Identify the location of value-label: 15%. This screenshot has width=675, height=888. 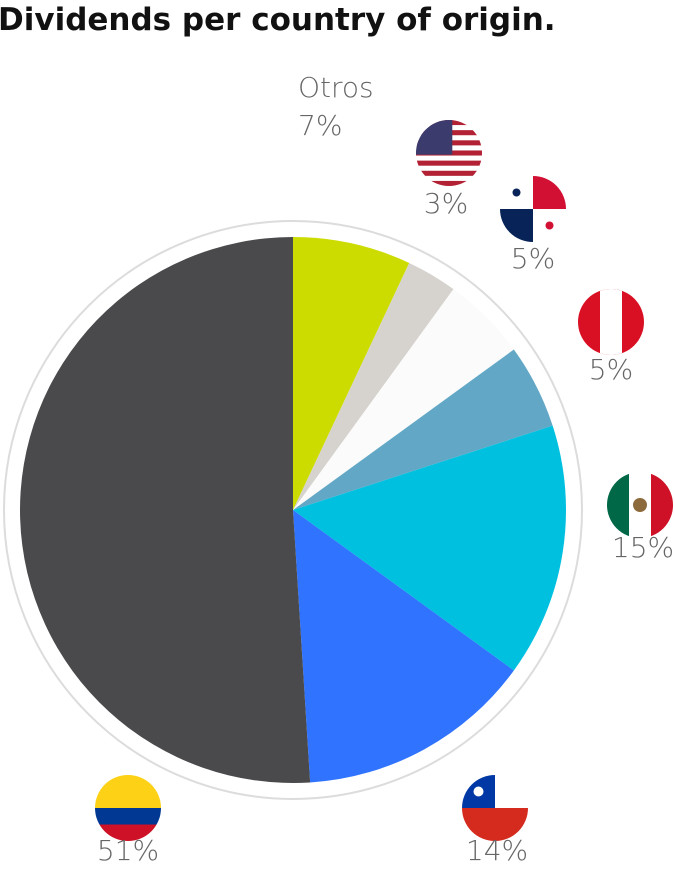
(643, 547).